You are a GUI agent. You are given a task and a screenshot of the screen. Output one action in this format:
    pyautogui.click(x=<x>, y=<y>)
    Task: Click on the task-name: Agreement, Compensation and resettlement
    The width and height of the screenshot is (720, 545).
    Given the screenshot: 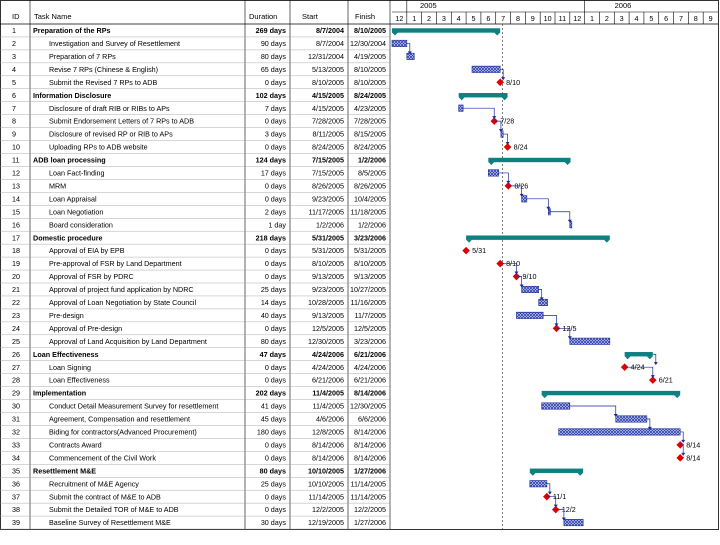 What is the action you would take?
    pyautogui.click(x=119, y=419)
    